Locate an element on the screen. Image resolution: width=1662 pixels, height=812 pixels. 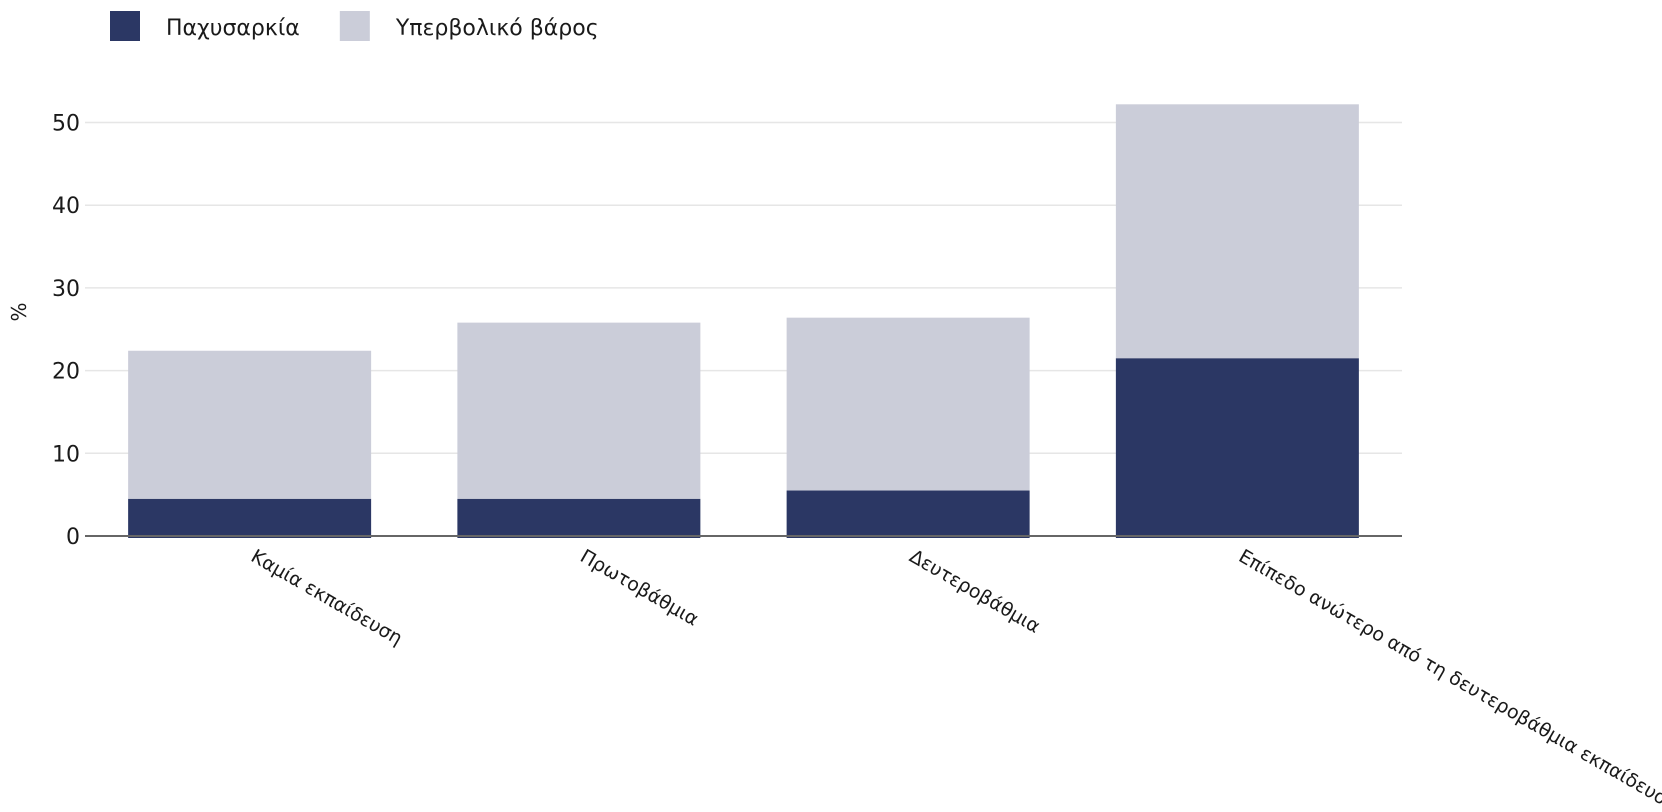
y-axis-label: % is located at coordinates (19, 311).